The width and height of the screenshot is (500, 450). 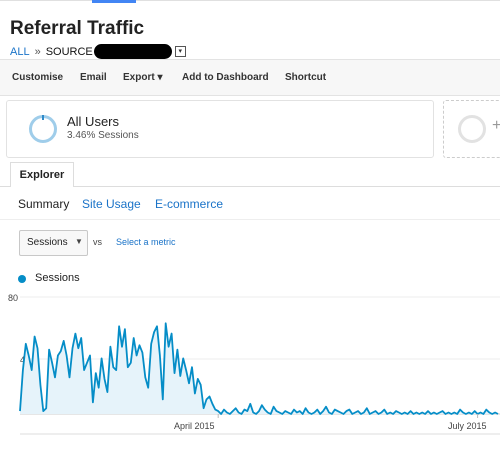 What do you see at coordinates (42, 174) in the screenshot?
I see `tab-explorer: Explorer` at bounding box center [42, 174].